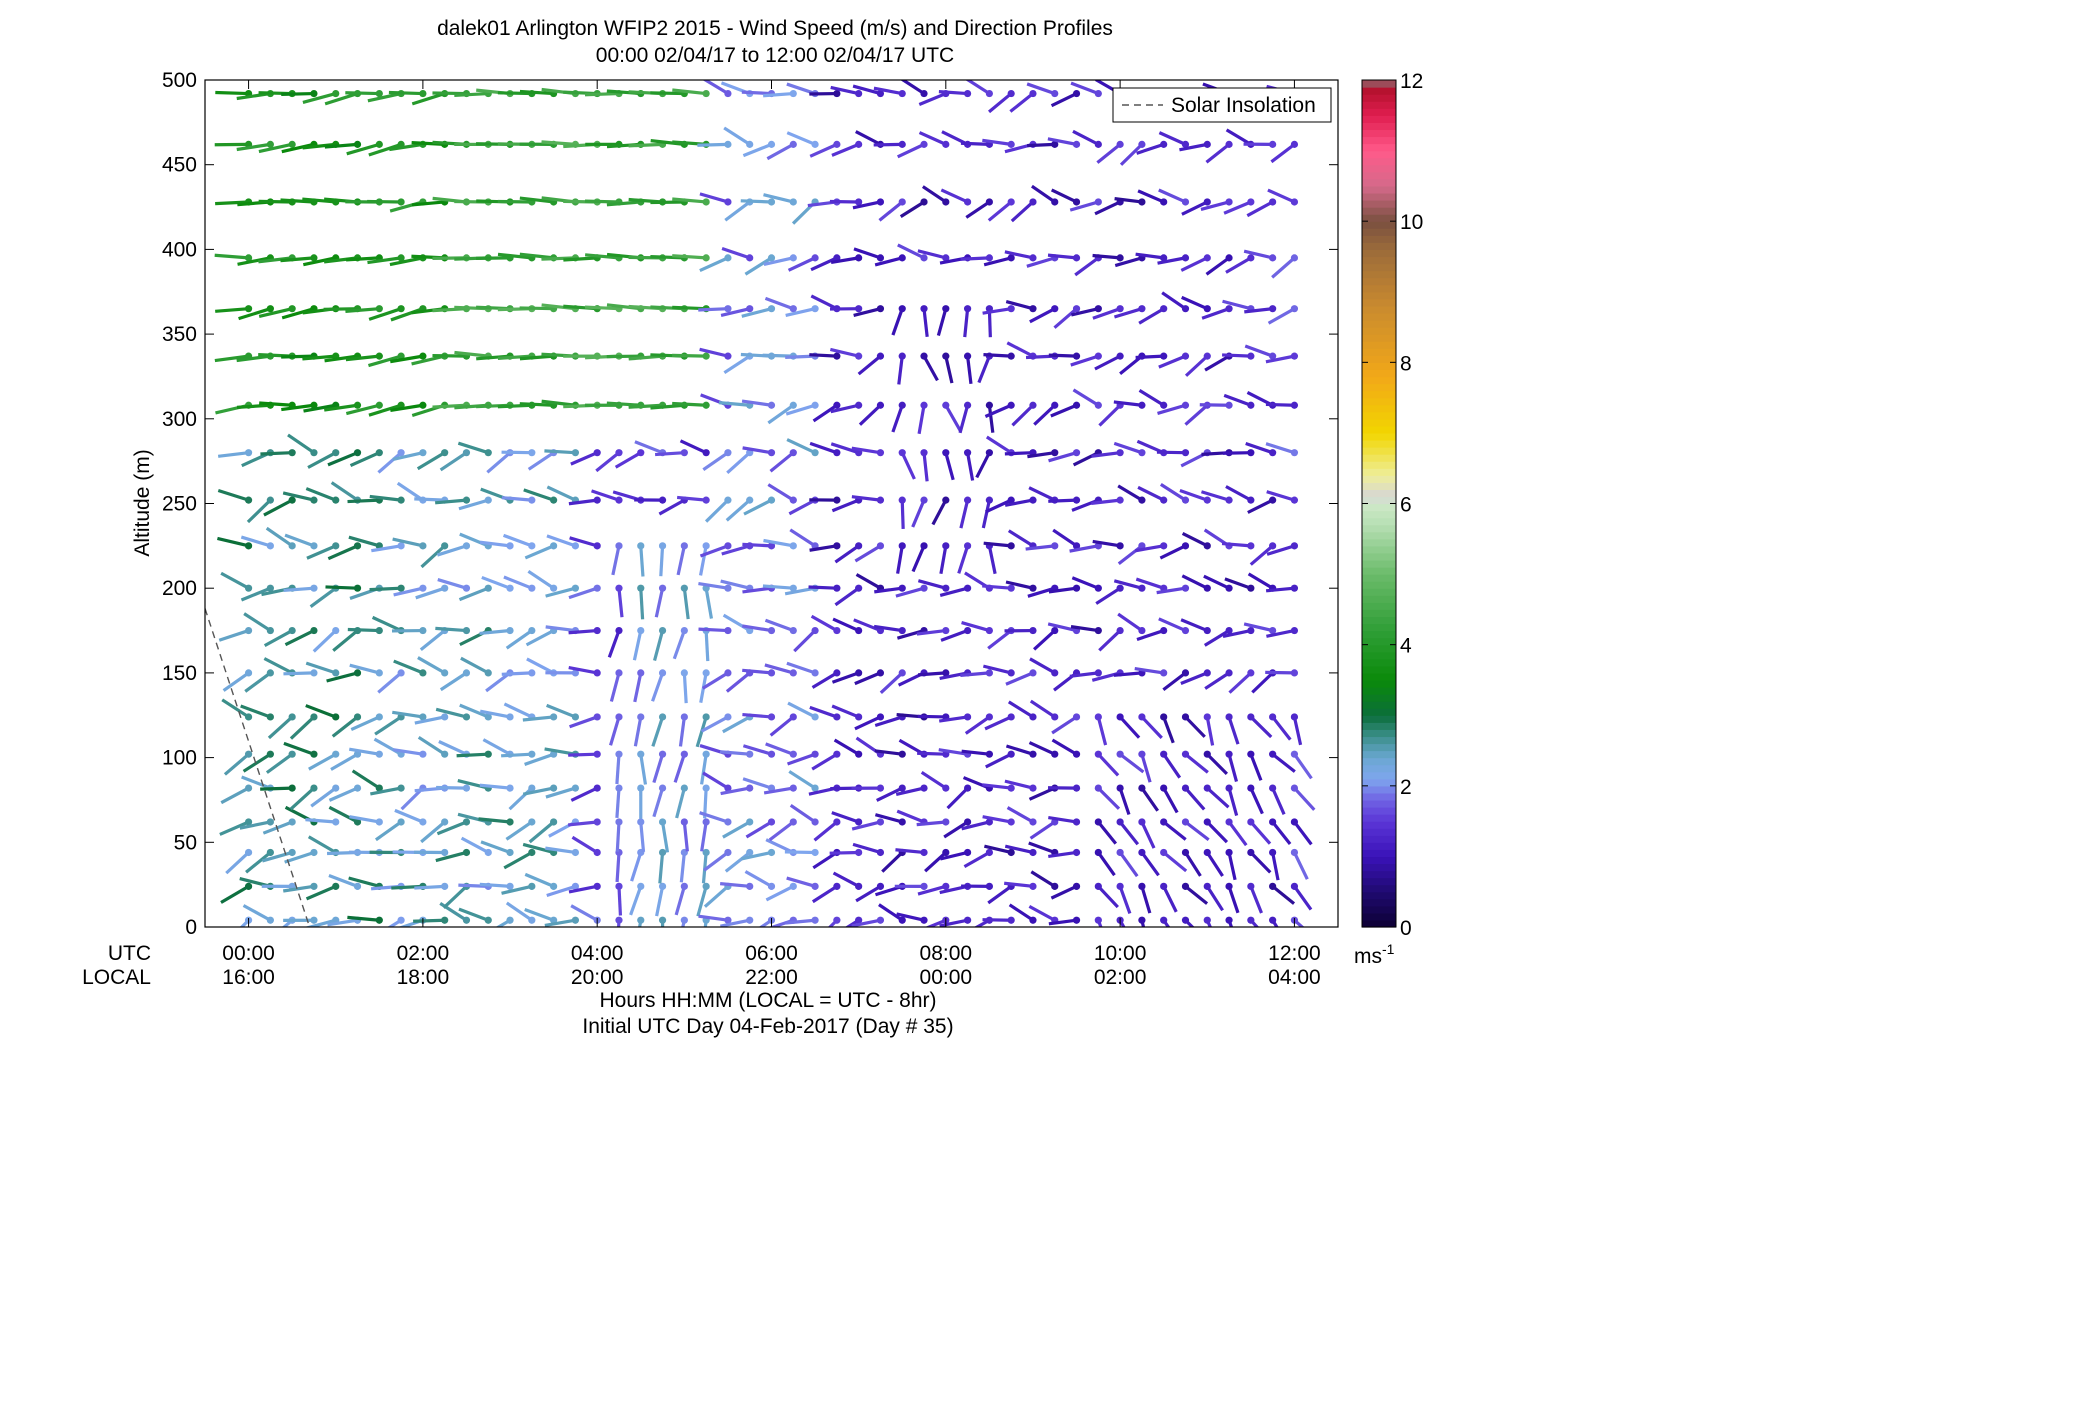  What do you see at coordinates (1120, 977) in the screenshot?
I see `x-tick-label-local: 02:00` at bounding box center [1120, 977].